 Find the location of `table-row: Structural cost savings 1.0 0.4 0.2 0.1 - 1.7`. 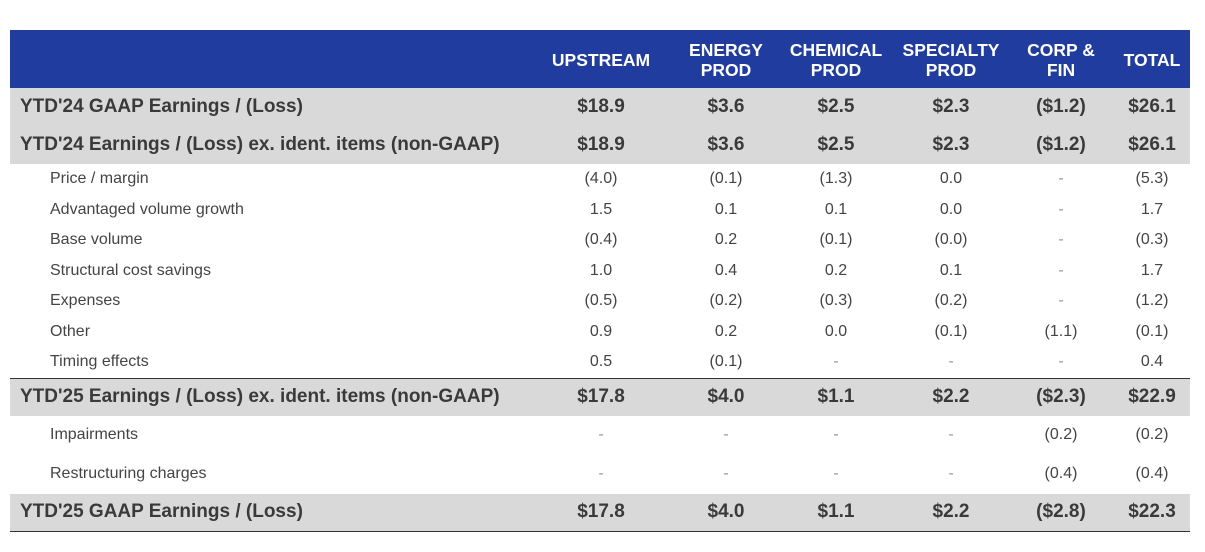

table-row: Structural cost savings 1.0 0.4 0.2 0.1 - 1.7 is located at coordinates (600, 271).